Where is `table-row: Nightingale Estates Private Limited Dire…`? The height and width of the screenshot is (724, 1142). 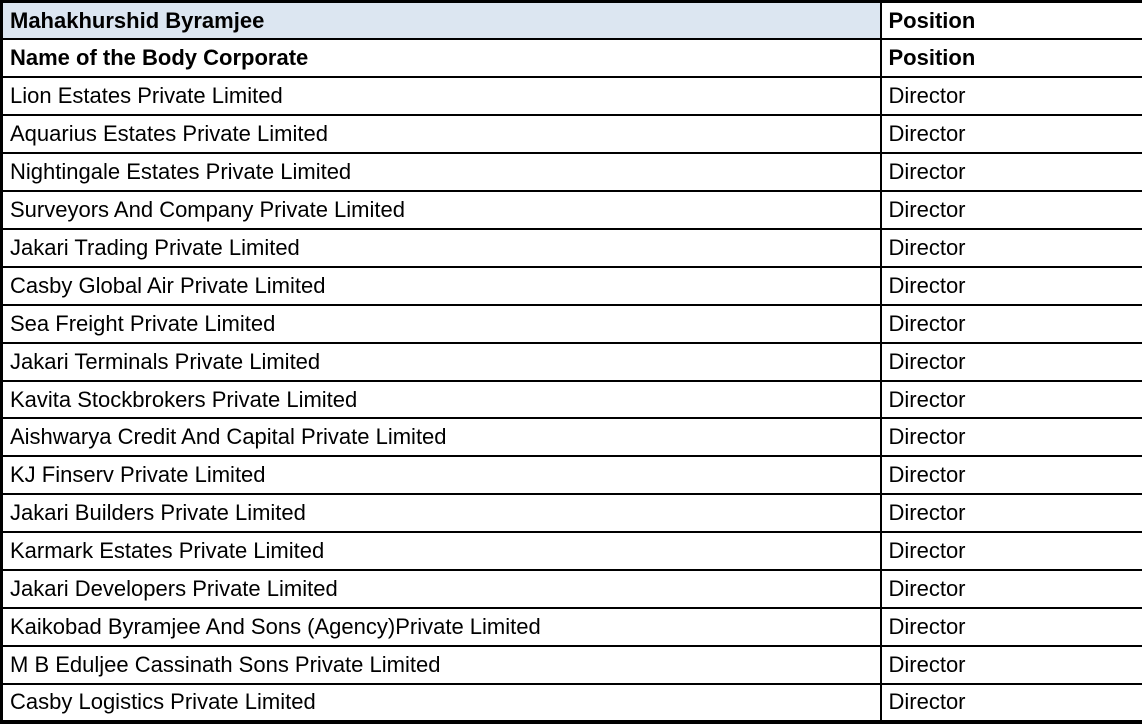
table-row: Nightingale Estates Private Limited Dire… is located at coordinates (571, 172).